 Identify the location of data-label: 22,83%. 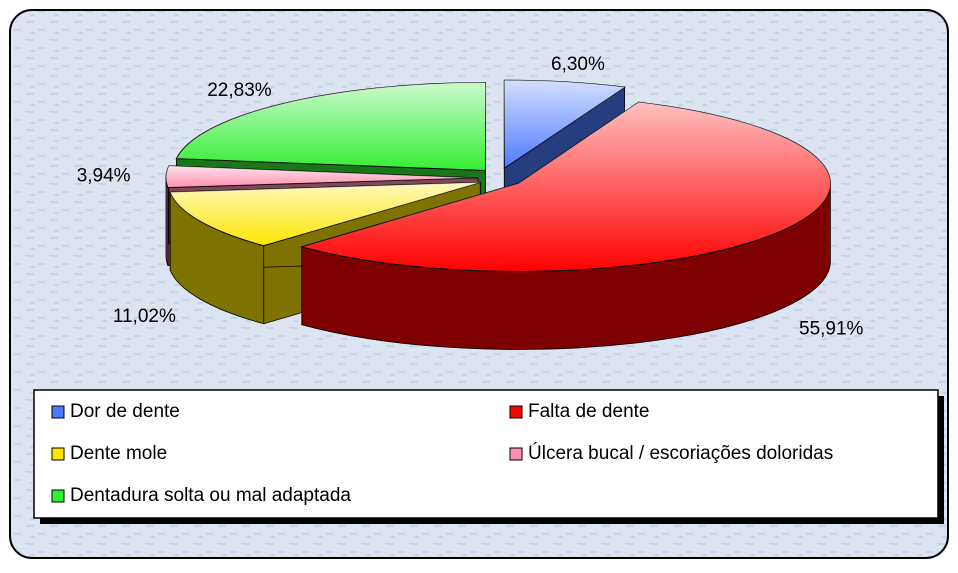
(239, 90).